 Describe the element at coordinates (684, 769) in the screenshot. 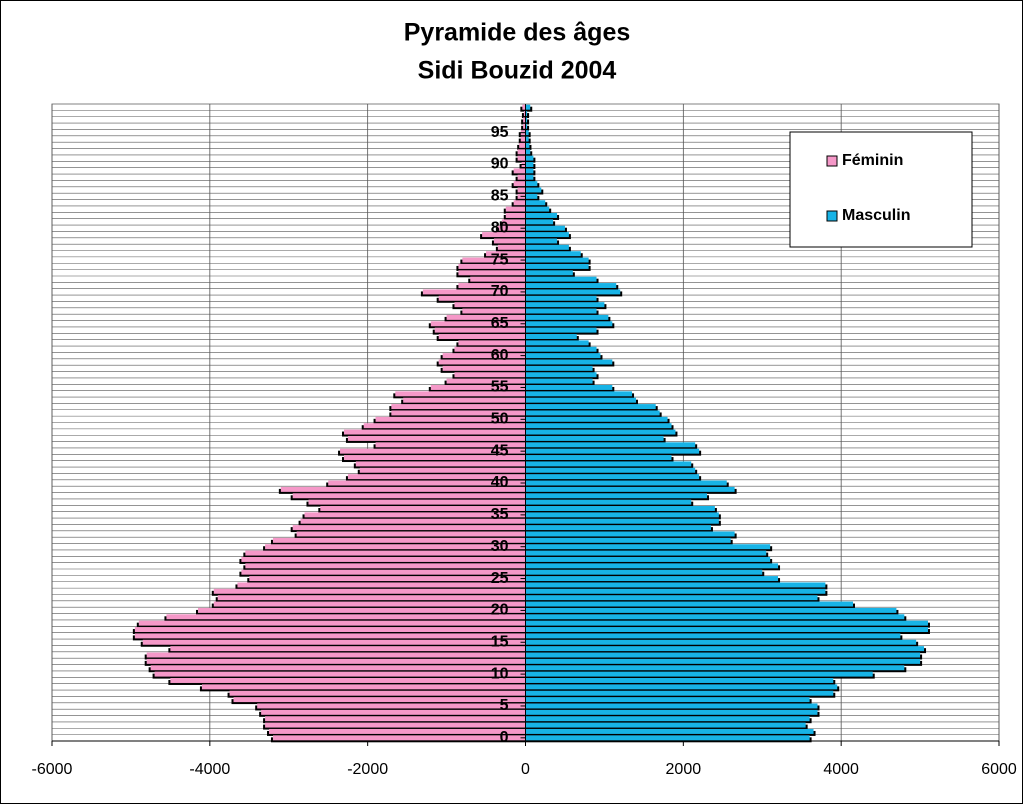

I see `x-tick-label: 2000` at that location.